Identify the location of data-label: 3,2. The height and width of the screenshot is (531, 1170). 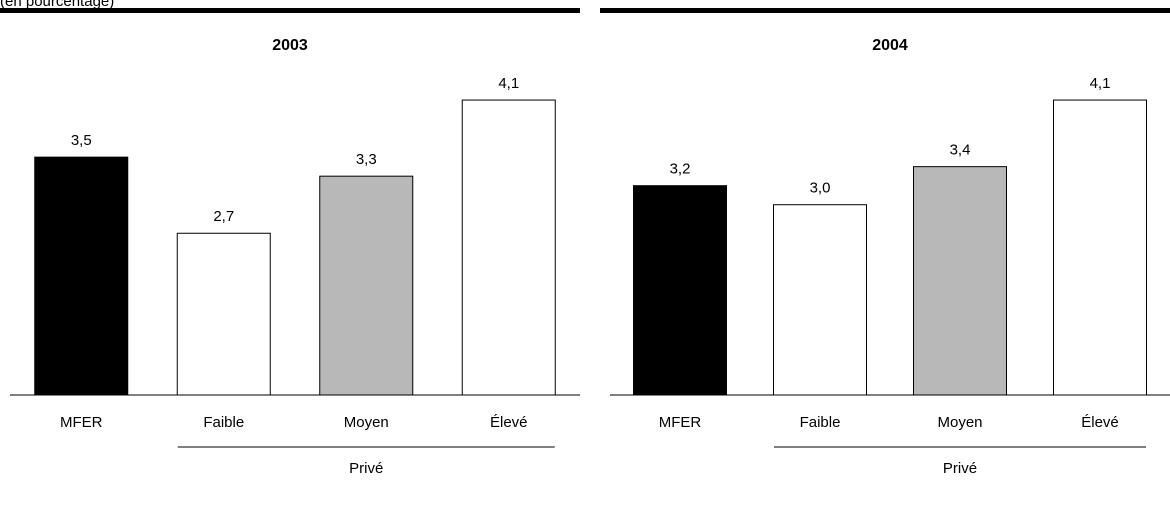
(680, 169).